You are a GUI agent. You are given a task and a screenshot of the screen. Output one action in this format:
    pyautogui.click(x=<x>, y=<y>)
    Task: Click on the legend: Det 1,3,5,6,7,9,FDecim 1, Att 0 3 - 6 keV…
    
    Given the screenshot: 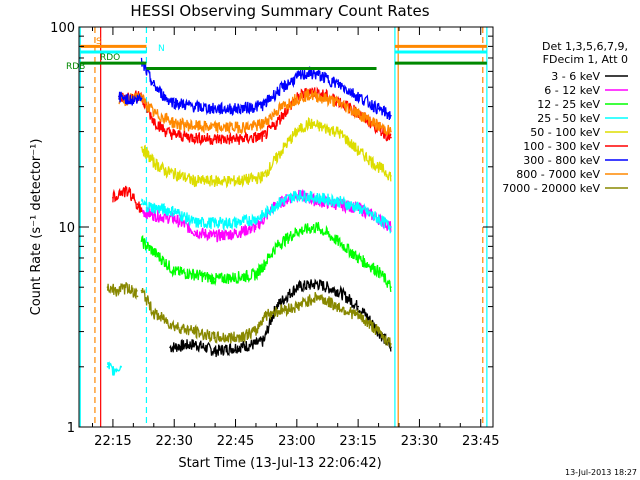 What is the action you would take?
    pyautogui.click(x=565, y=117)
    